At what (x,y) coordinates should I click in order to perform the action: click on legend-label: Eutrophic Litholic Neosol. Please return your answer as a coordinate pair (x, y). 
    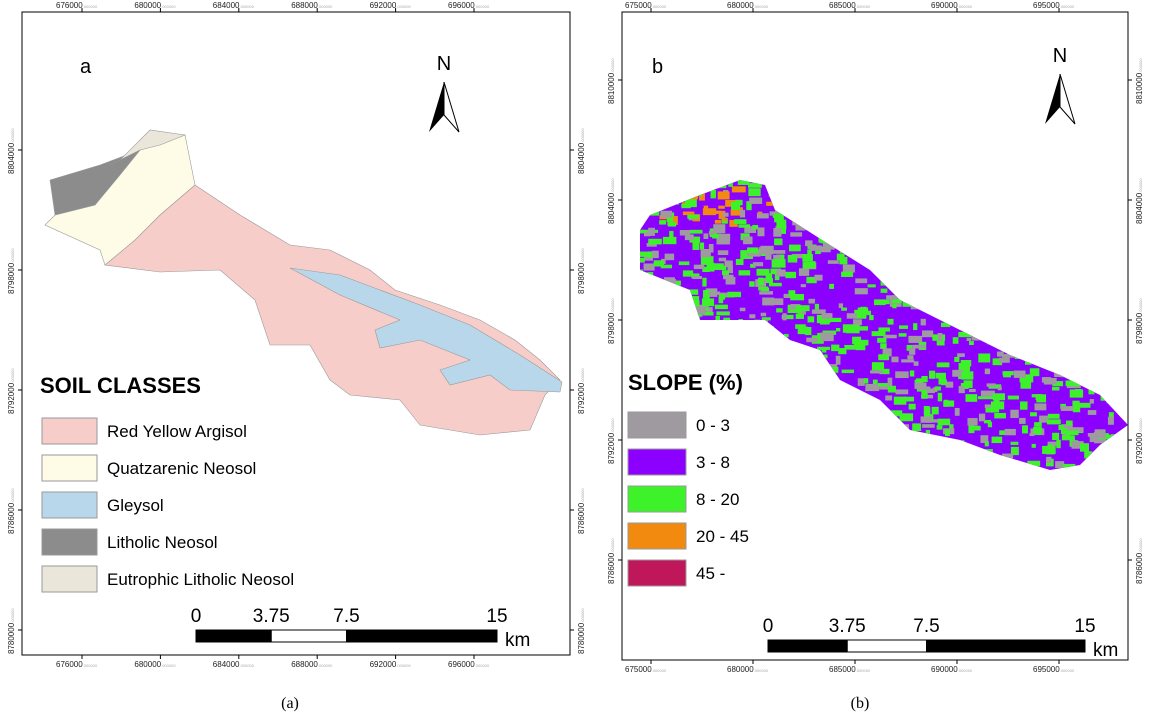
    Looking at the image, I should click on (200, 579).